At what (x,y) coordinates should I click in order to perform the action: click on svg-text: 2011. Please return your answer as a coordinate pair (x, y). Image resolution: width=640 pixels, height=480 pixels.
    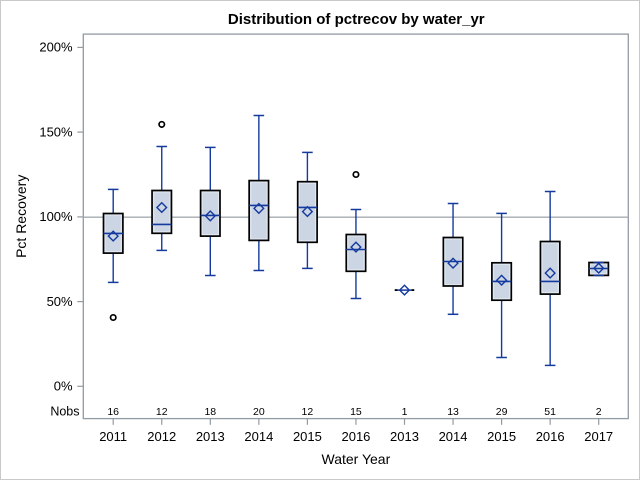
    Looking at the image, I should click on (113, 436).